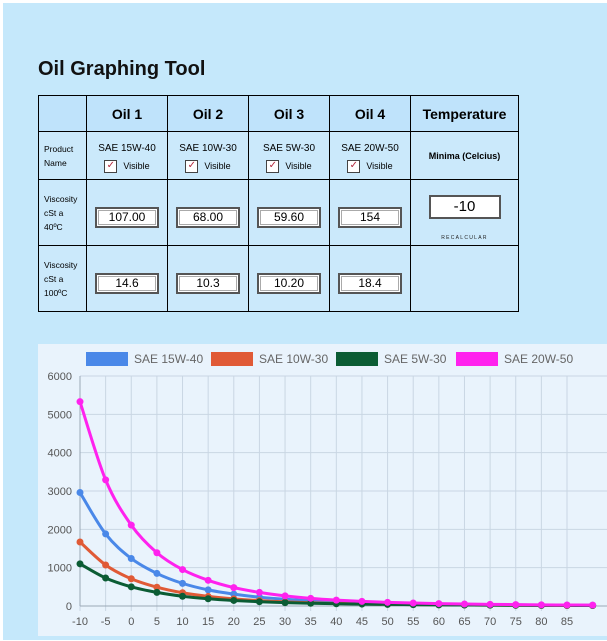 The height and width of the screenshot is (641, 607). What do you see at coordinates (208, 113) in the screenshot?
I see `header-oil-2: Oil 2` at bounding box center [208, 113].